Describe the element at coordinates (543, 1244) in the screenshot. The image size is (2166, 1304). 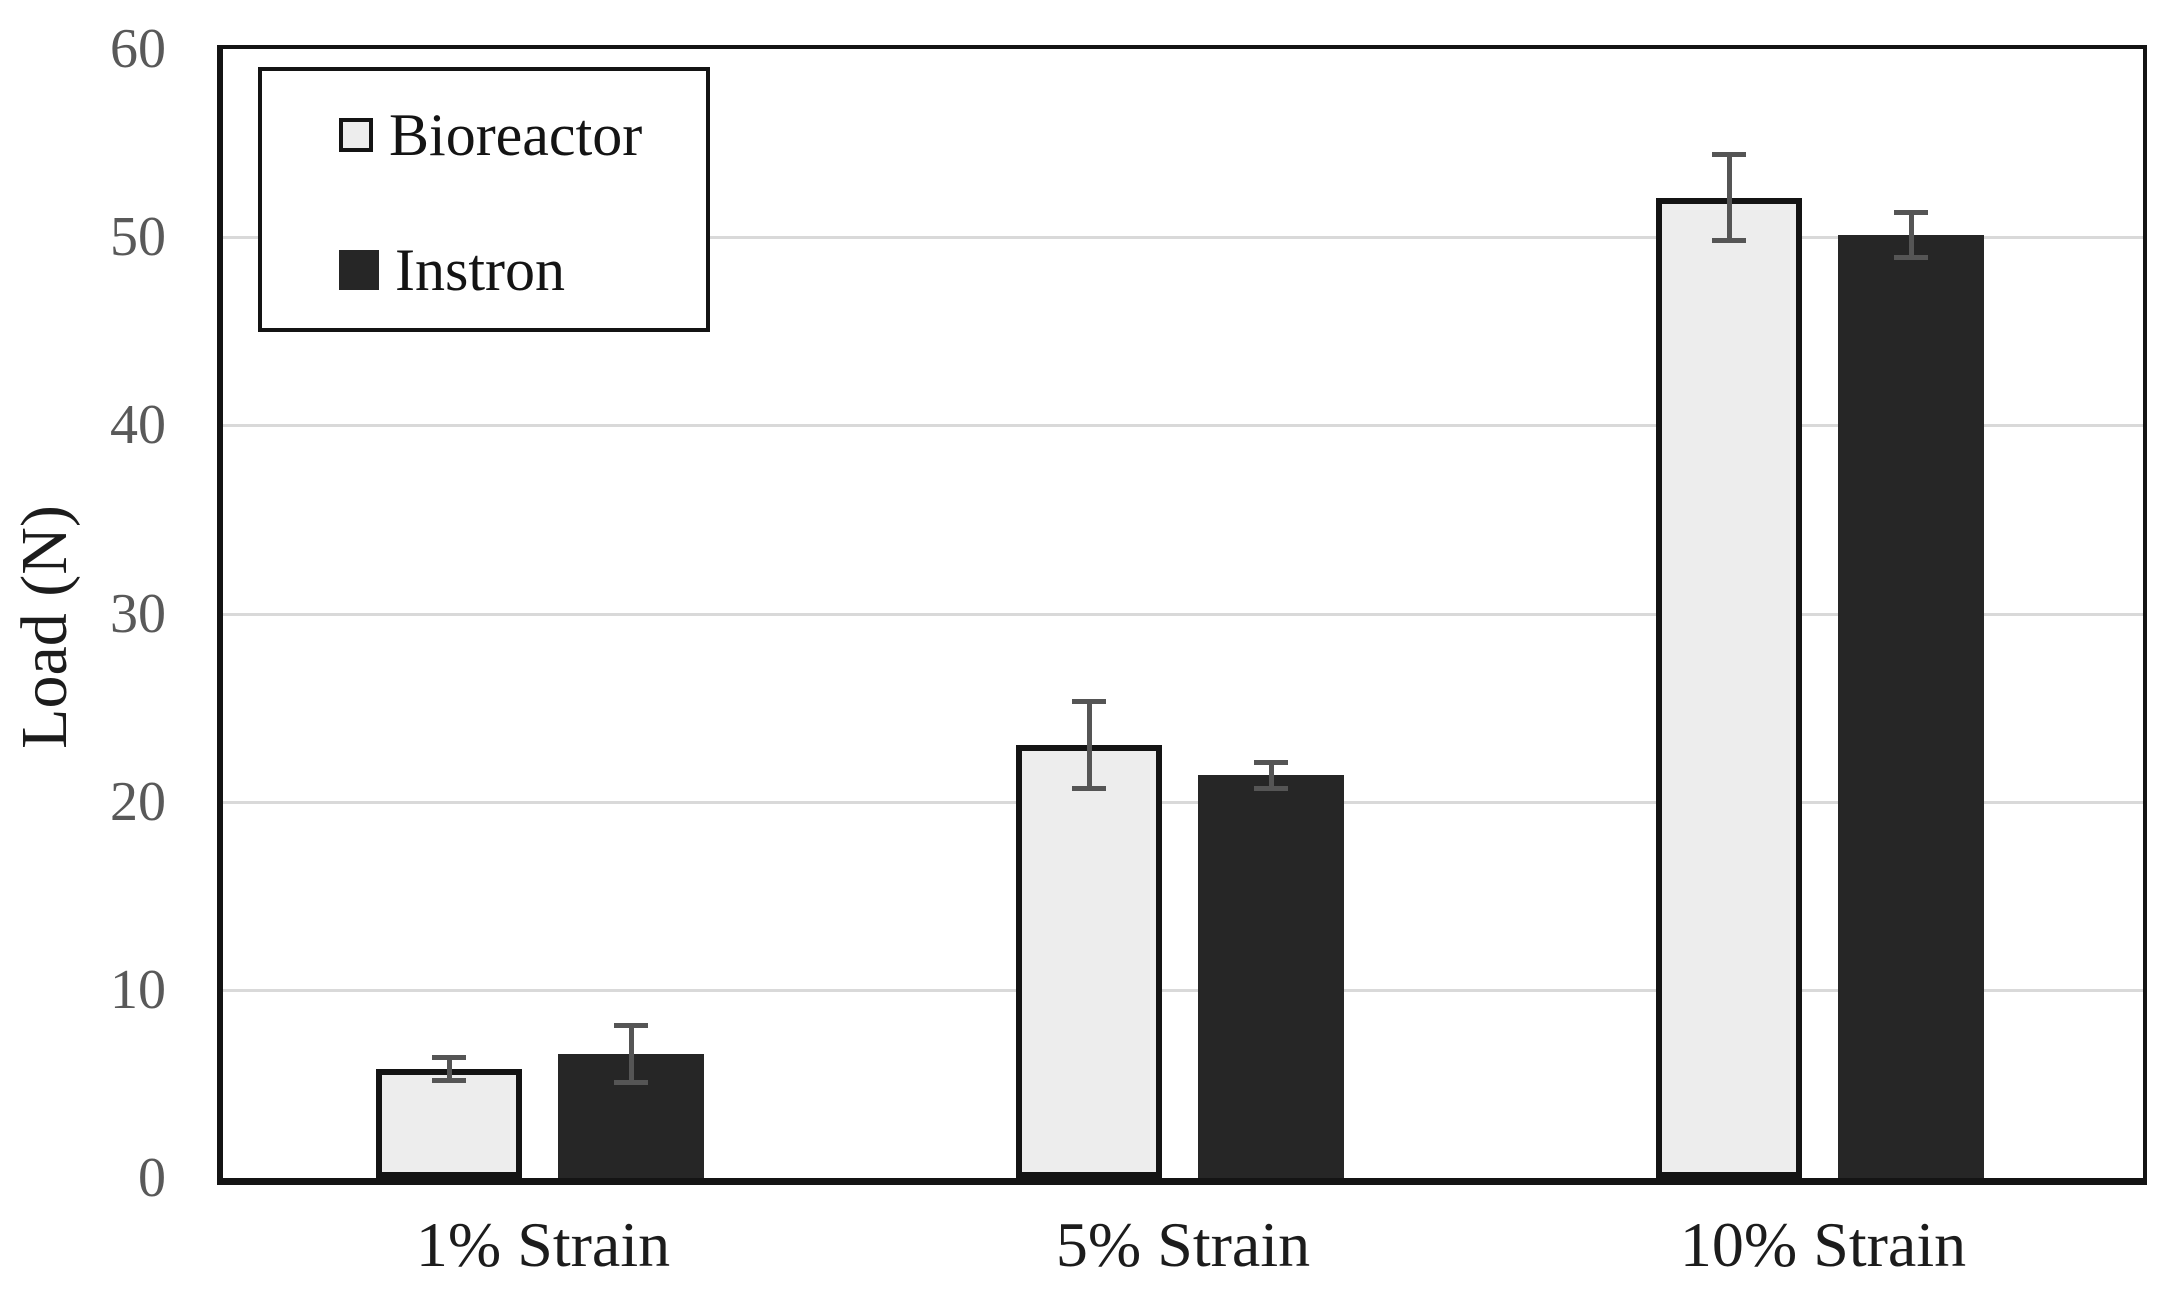
I see `x-category-label-1-strain: 1% Strain` at that location.